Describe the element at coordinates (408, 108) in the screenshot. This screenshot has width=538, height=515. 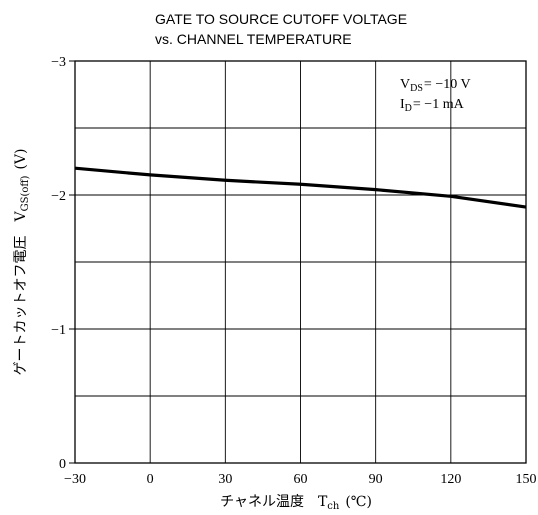
I see `annotation-id-subscript: D` at that location.